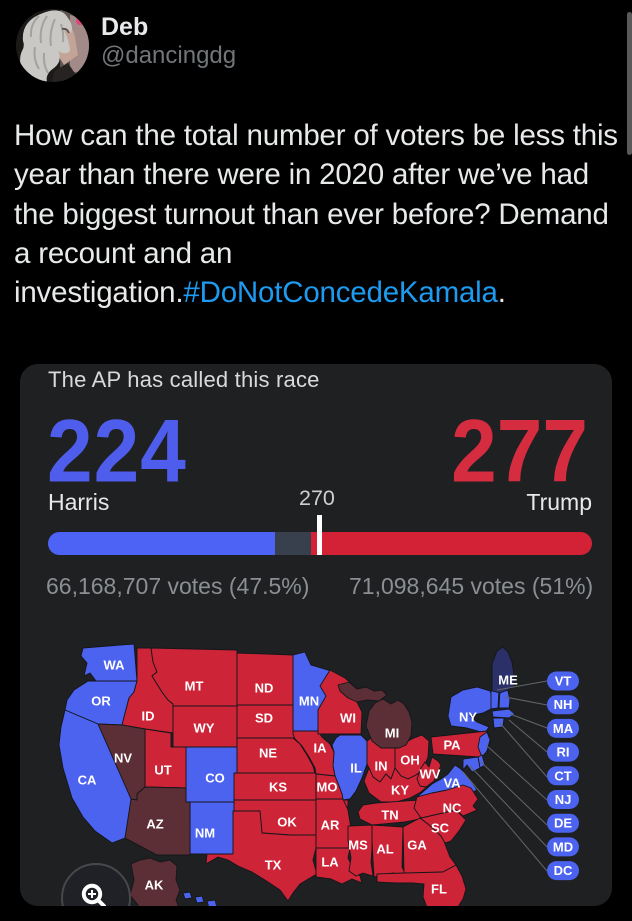 The width and height of the screenshot is (632, 921). I want to click on svg-text: VT, so click(563, 681).